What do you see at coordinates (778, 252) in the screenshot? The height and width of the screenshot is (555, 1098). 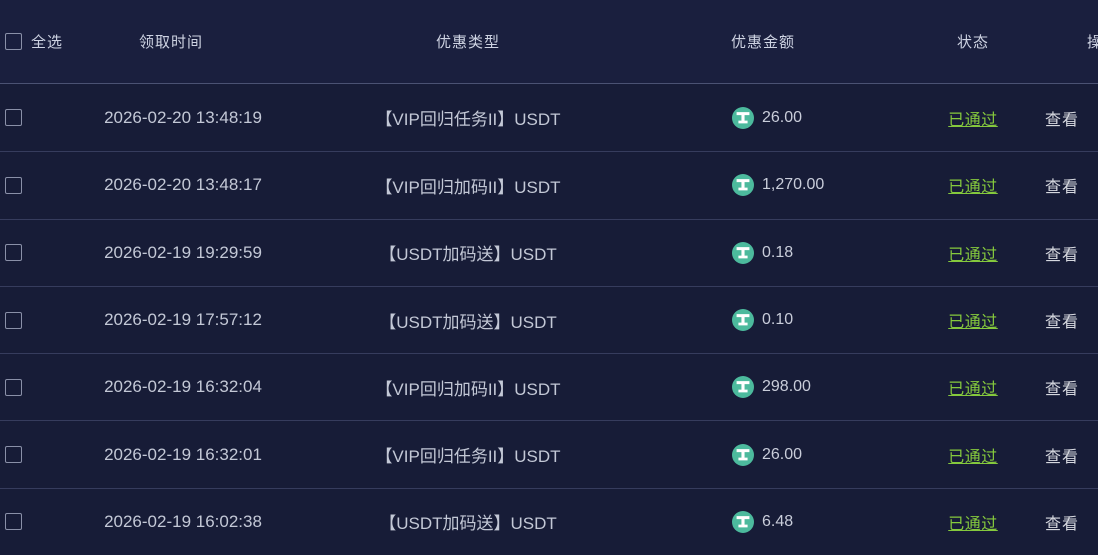 I see `promo-amount: 0.18` at bounding box center [778, 252].